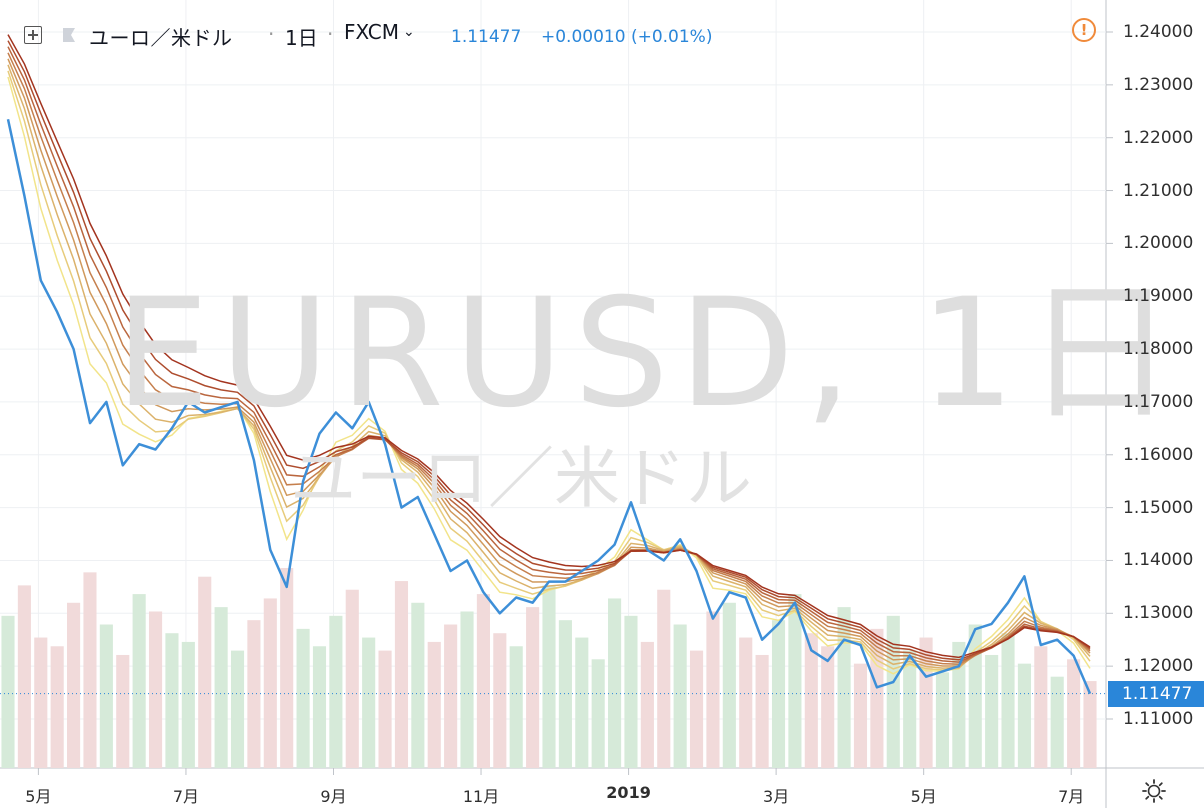 The image size is (1204, 808). Describe the element at coordinates (1158, 401) in the screenshot. I see `price-axis-label: 1.17000` at that location.